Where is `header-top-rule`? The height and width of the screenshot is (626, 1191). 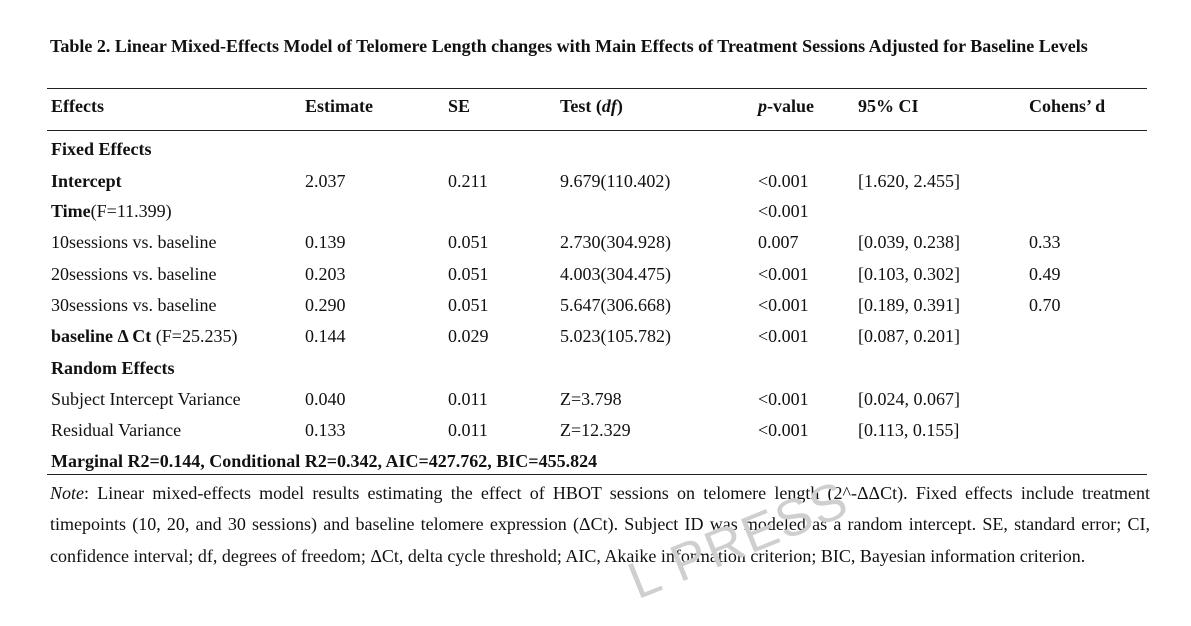 header-top-rule is located at coordinates (597, 88).